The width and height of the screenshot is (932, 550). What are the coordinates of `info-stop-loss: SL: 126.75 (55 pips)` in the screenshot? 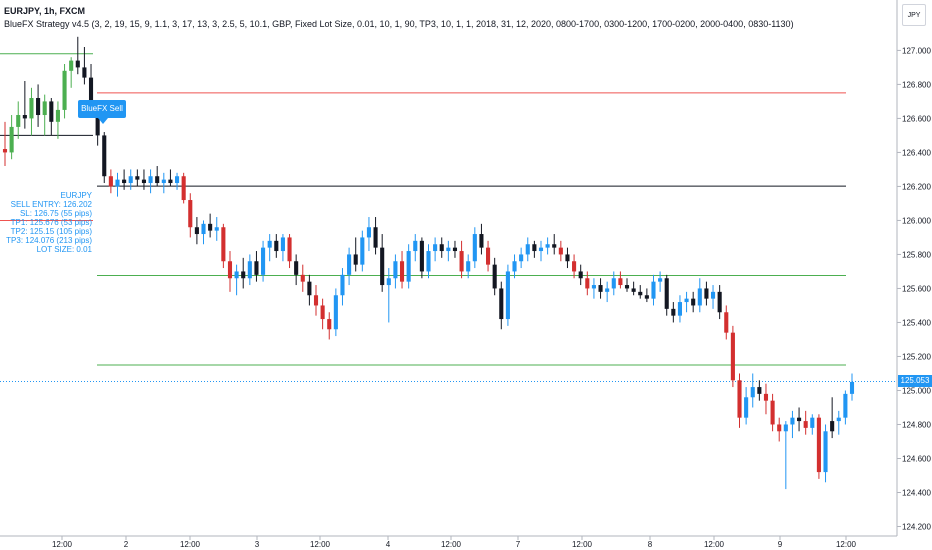 It's located at (55, 213).